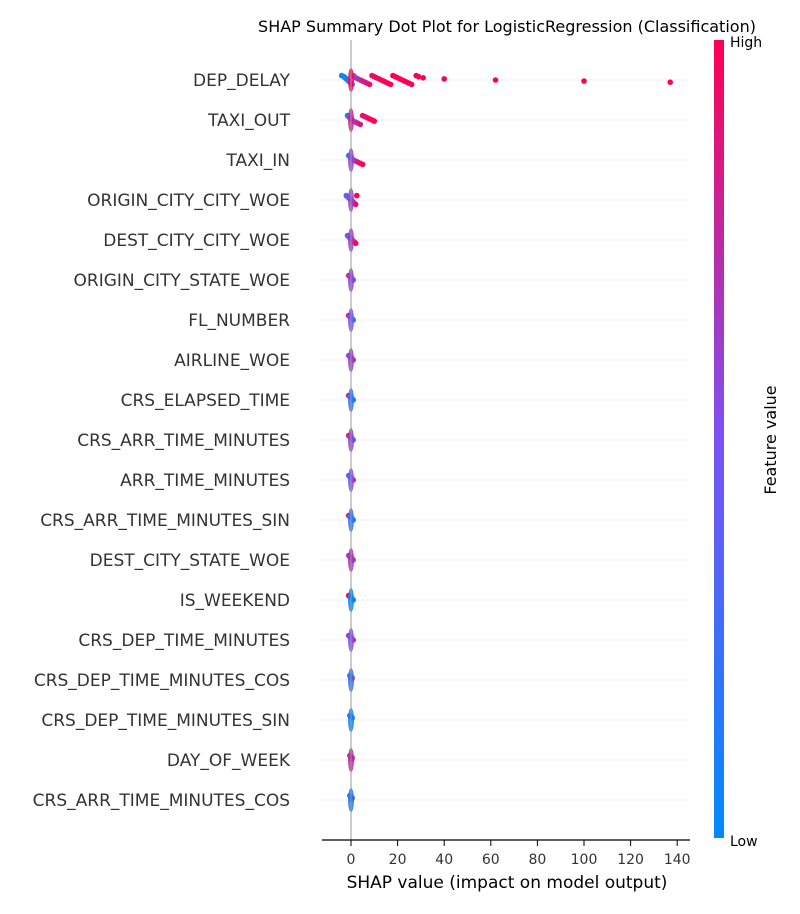 The image size is (800, 914). Describe the element at coordinates (519, 854) in the screenshot. I see `x-axis-ticks: 0 20 40 60 80 100 120 140` at that location.